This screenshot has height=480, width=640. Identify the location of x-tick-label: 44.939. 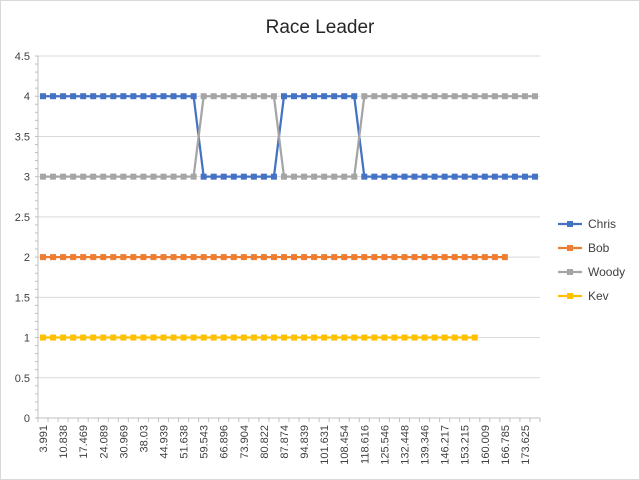
(165, 442).